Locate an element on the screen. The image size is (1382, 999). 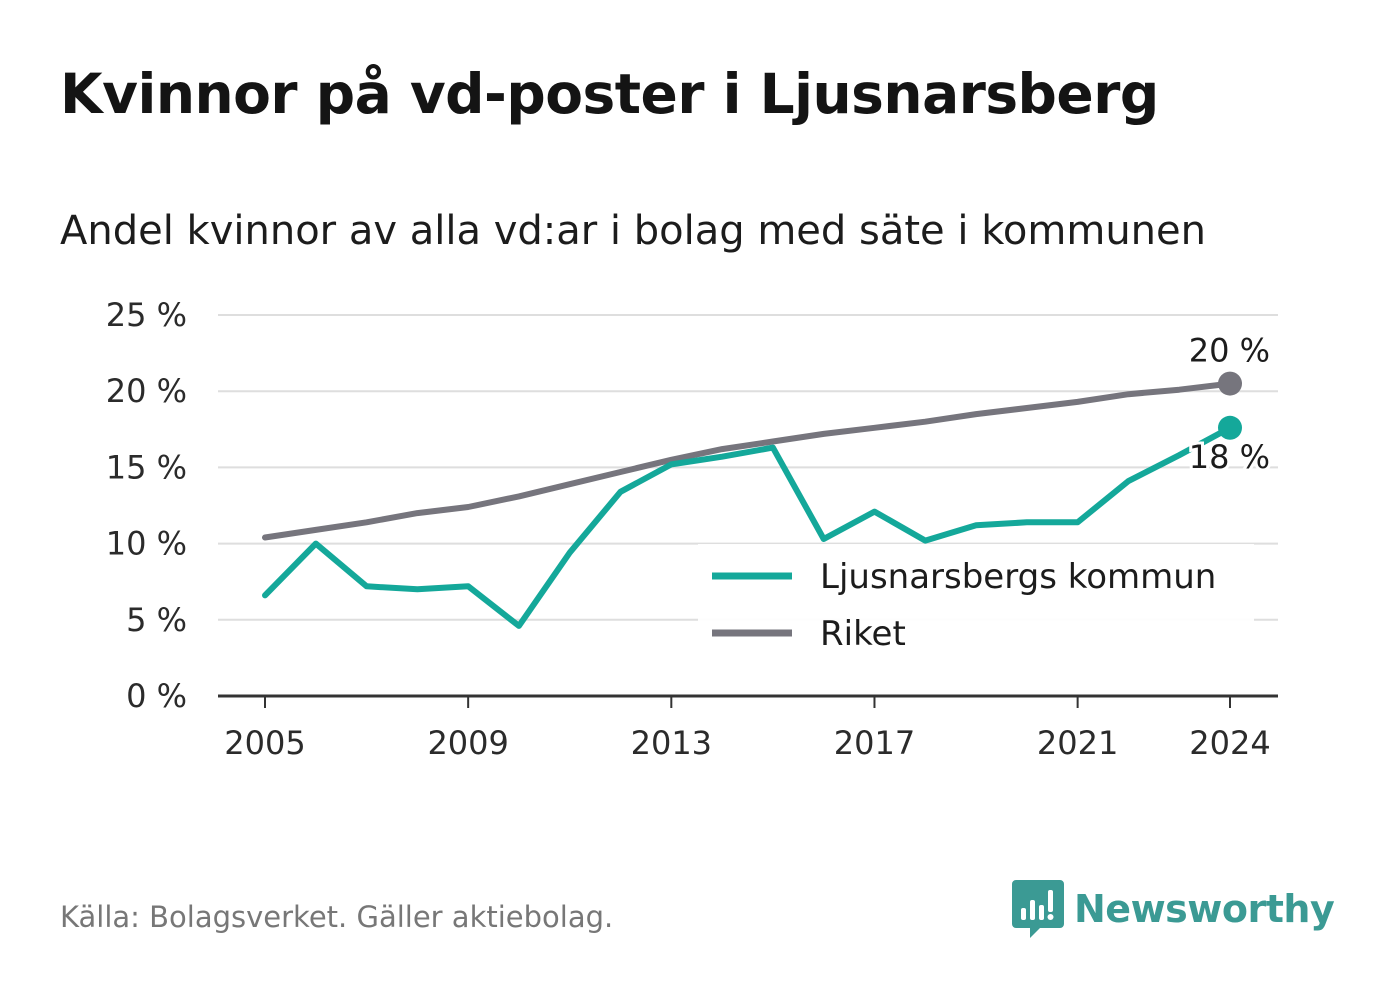
y-axis-ticks: 0 % 5 % 10 % 15 % 20 % 25 % is located at coordinates (146, 505).